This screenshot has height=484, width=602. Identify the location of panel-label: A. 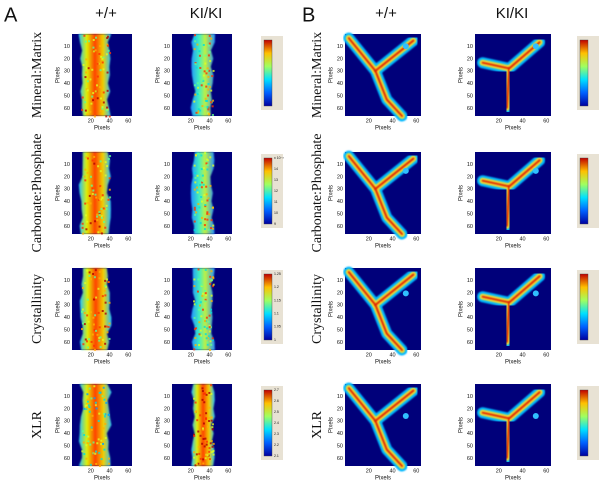
(11, 15).